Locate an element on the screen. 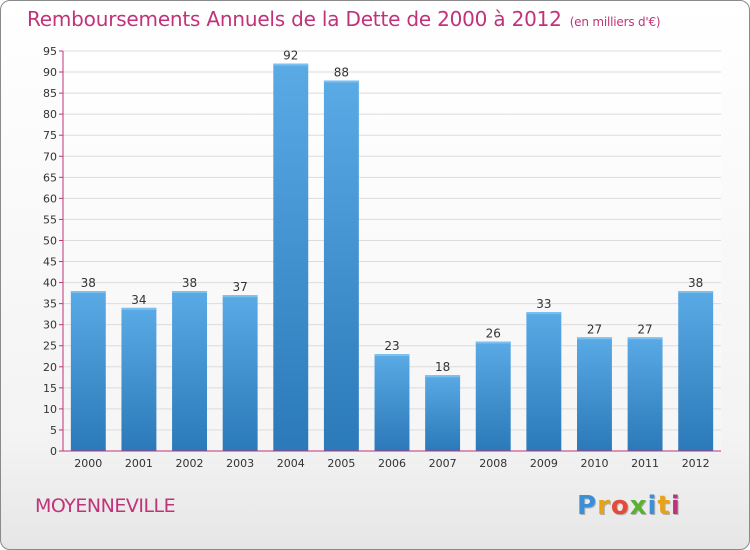 This screenshot has height=550, width=750. x-tick-label: 2009 is located at coordinates (544, 463).